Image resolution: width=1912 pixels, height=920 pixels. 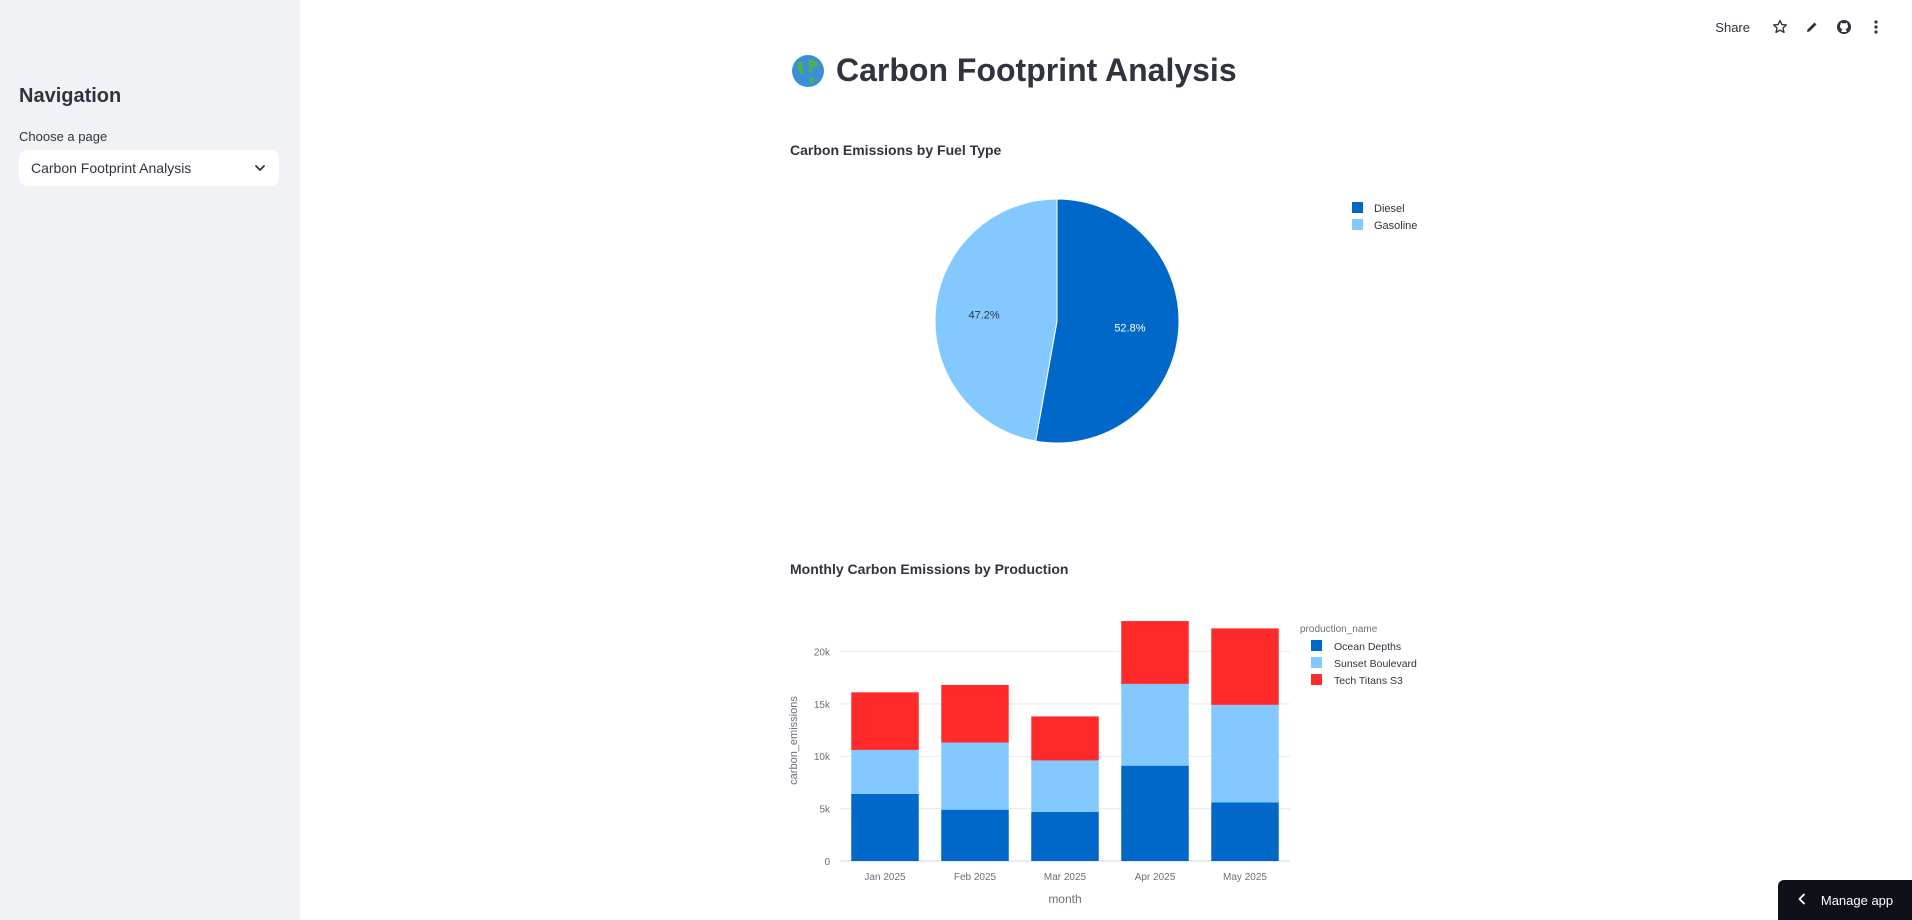 What do you see at coordinates (929, 569) in the screenshot?
I see `bar-chart-title: Monthly Carbon Emissions by Production` at bounding box center [929, 569].